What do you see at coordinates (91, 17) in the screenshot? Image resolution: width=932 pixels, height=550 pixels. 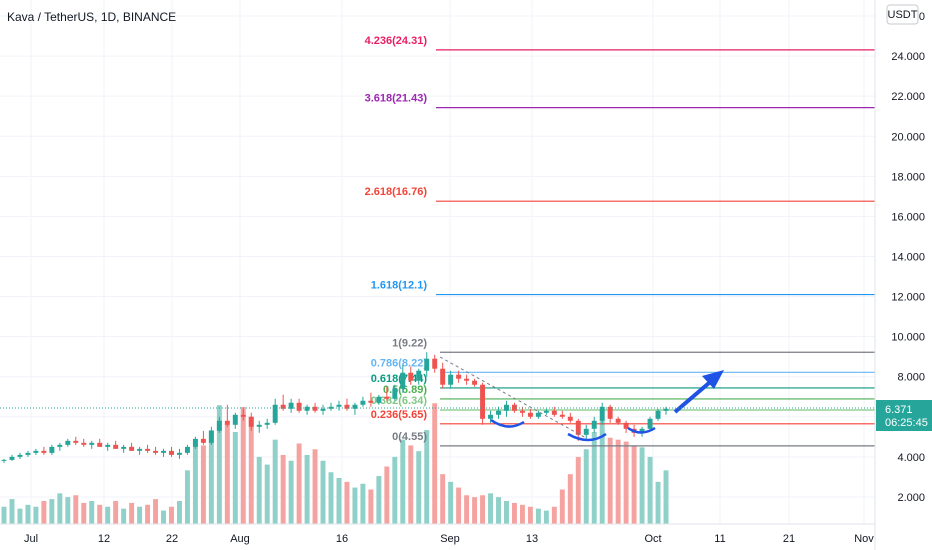 I see `chart-title: Kava / TetherUS, 1D, BINANCE` at bounding box center [91, 17].